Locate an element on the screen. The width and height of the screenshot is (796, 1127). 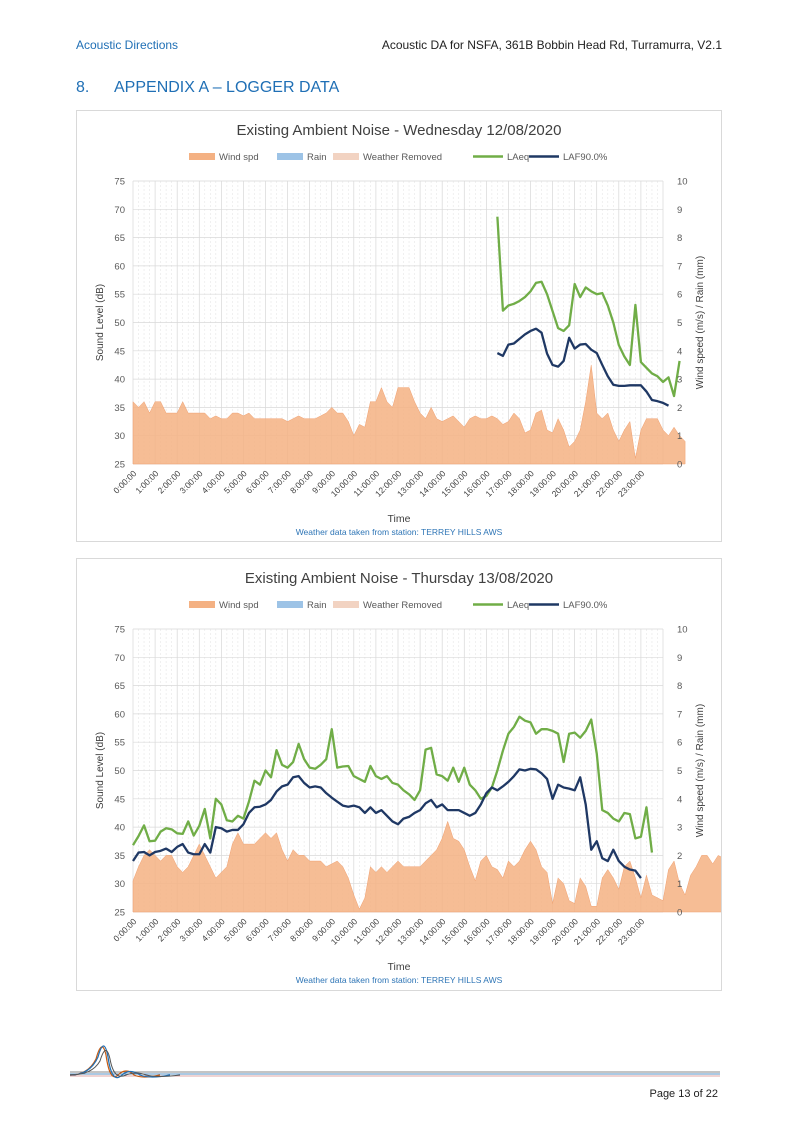
y2-tick-label: 5 is located at coordinates (679, 323).